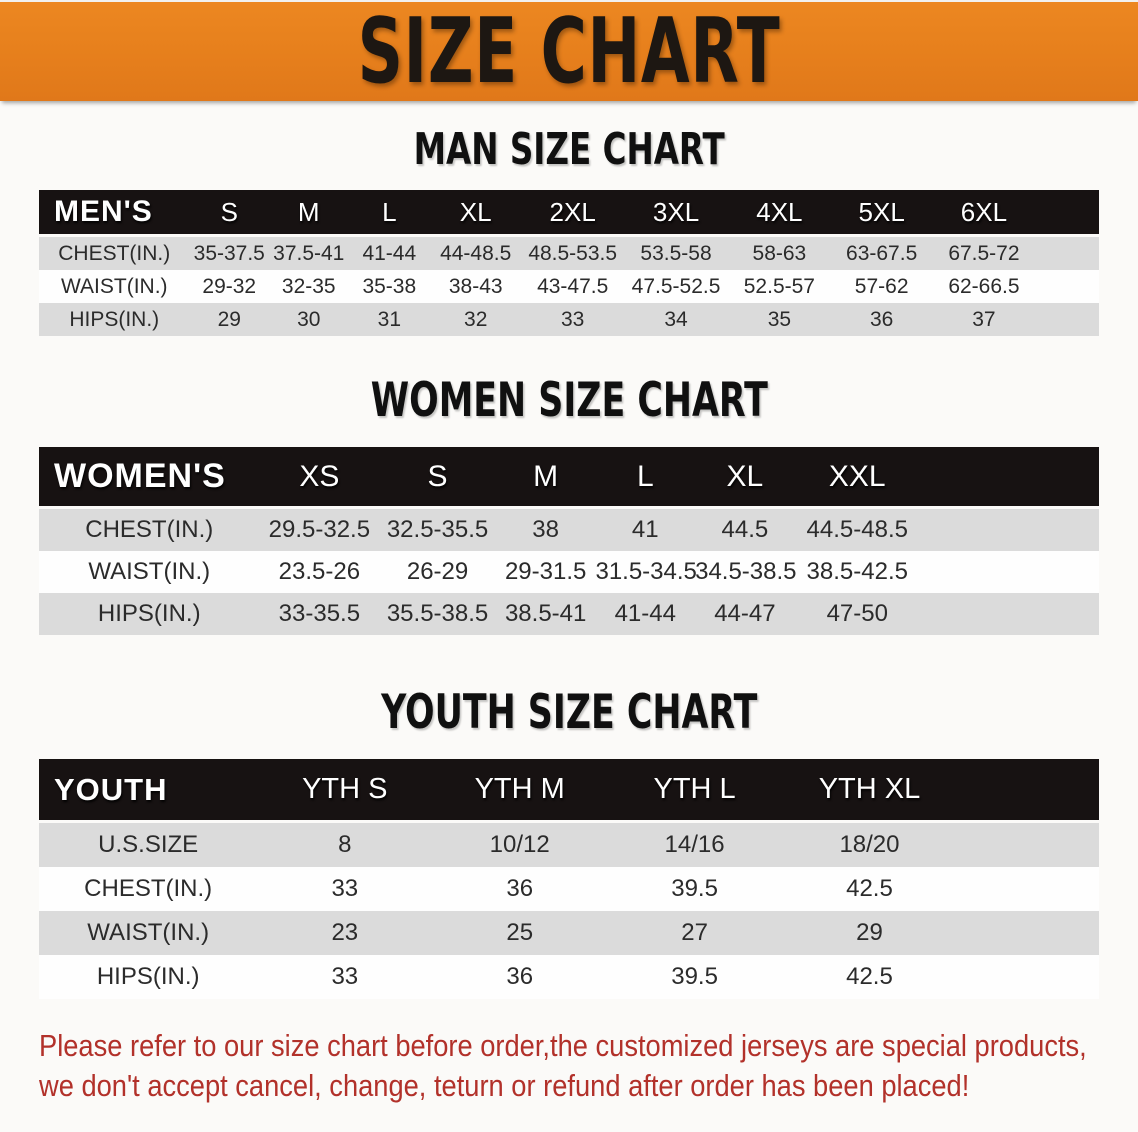 The height and width of the screenshot is (1132, 1138). I want to click on measurement-value: 32-35, so click(309, 286).